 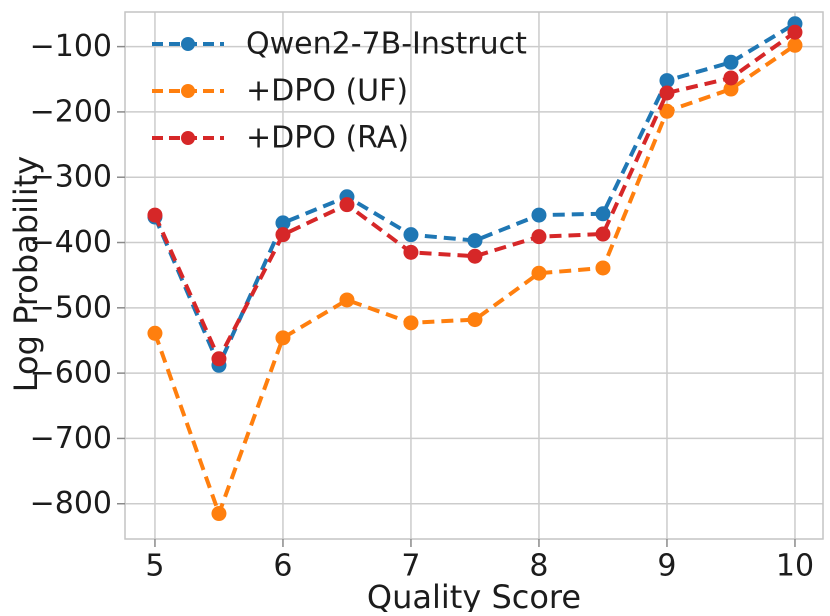 What do you see at coordinates (71, 111) in the screenshot?
I see `y-tick-label--200: −200` at bounding box center [71, 111].